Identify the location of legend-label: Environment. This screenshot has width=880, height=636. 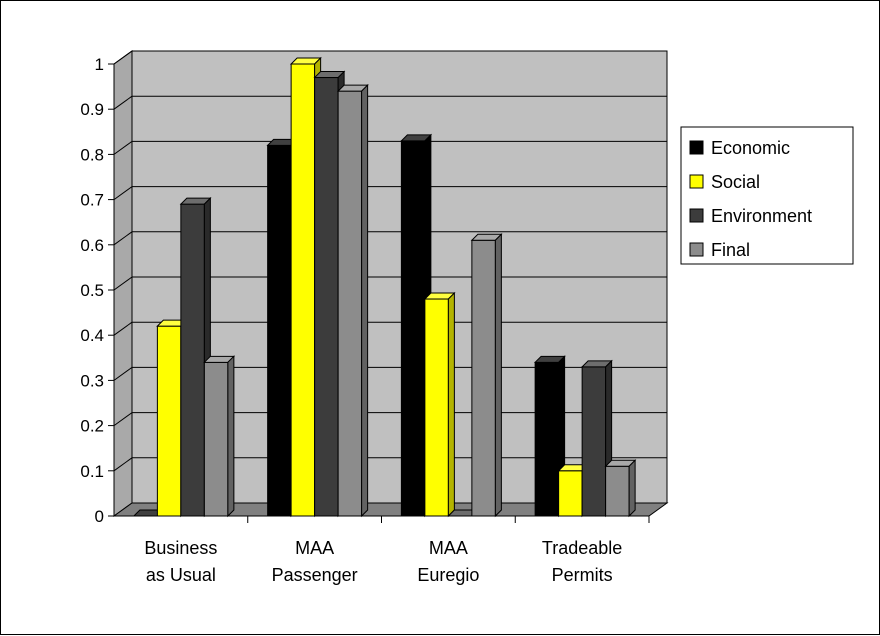
(761, 216).